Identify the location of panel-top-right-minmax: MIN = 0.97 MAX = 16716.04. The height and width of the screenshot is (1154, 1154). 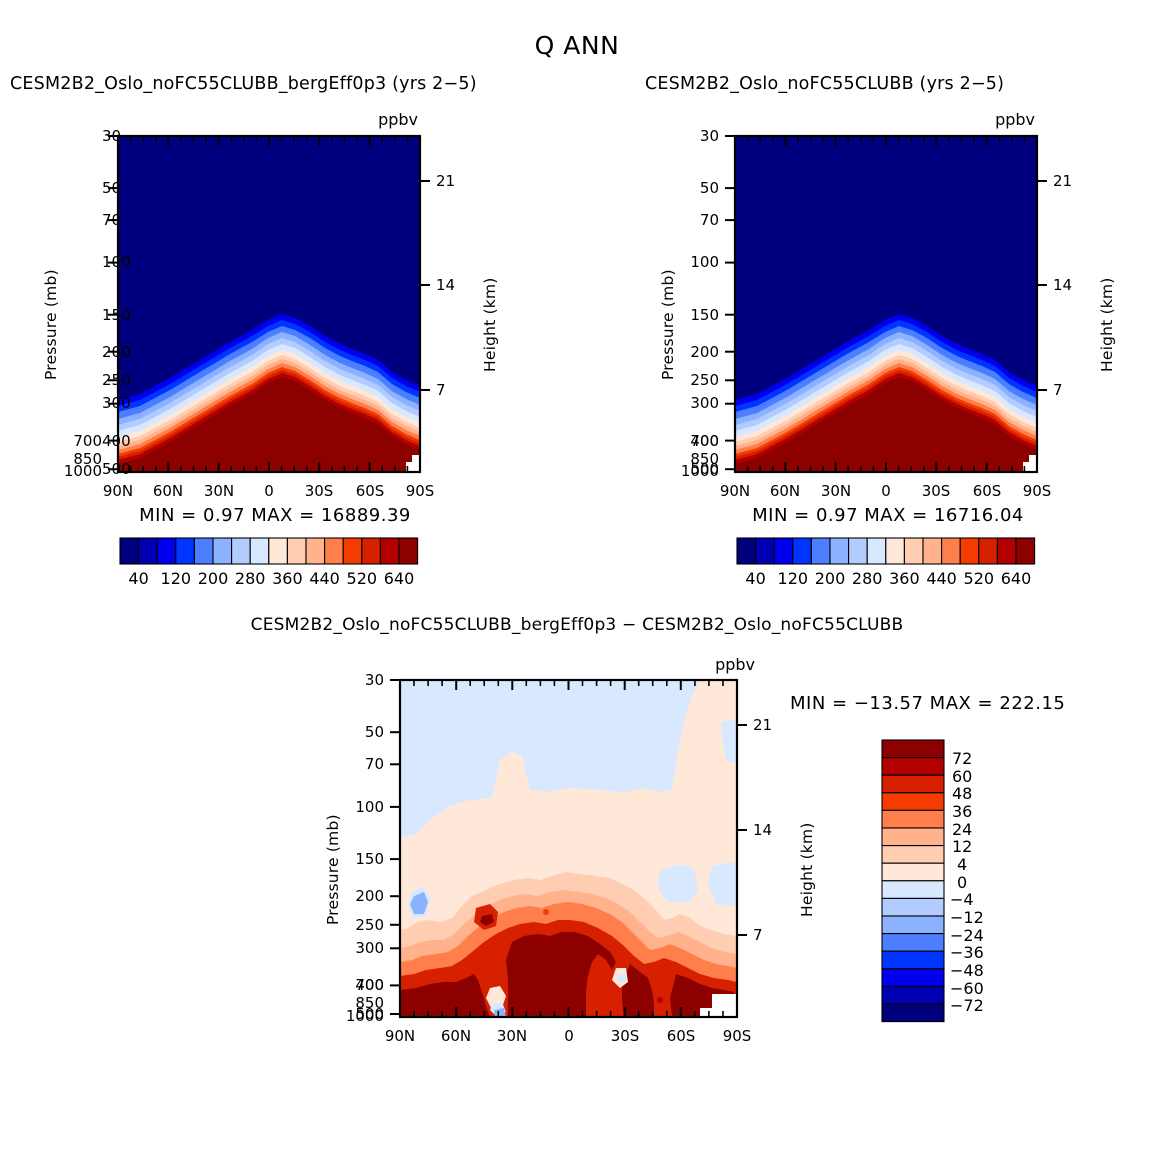
(888, 515).